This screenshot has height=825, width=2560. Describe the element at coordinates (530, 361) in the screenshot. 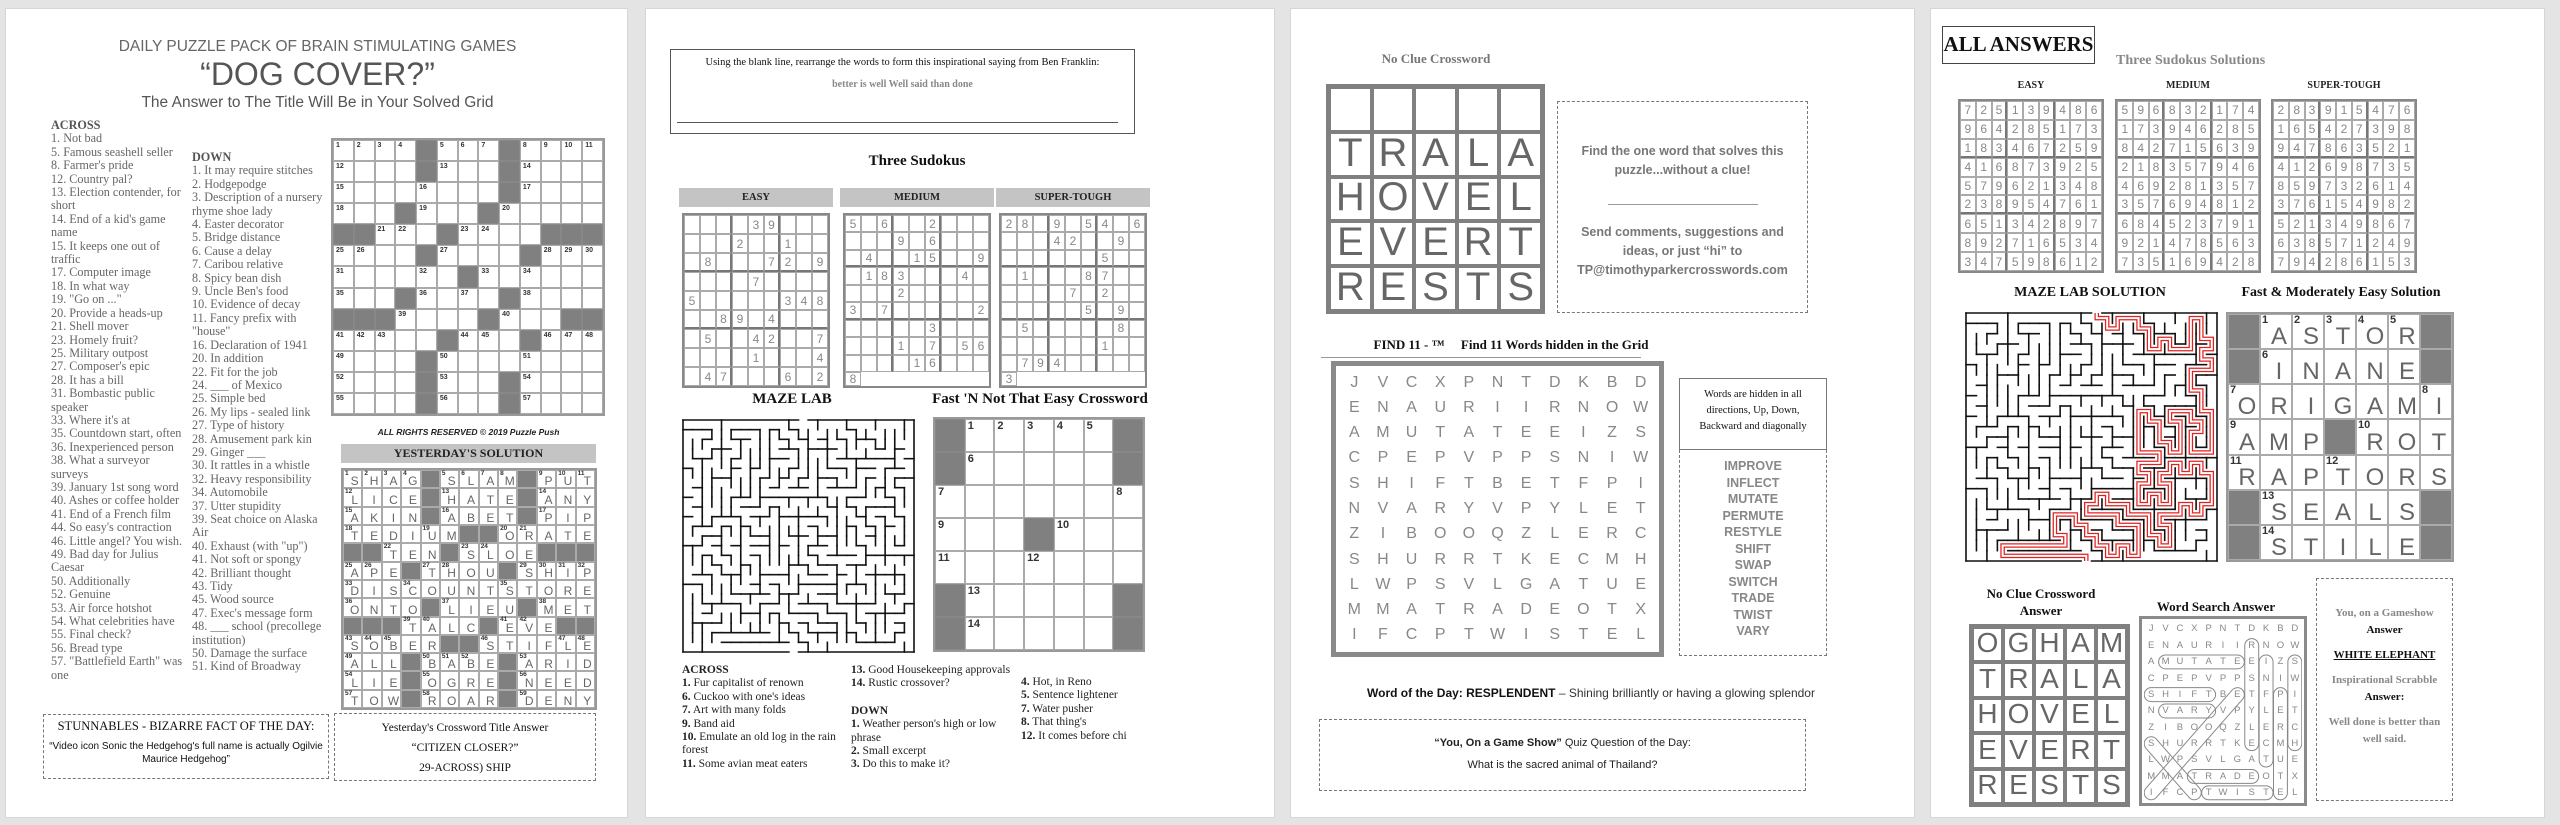

I see `grid-cell: 51` at that location.